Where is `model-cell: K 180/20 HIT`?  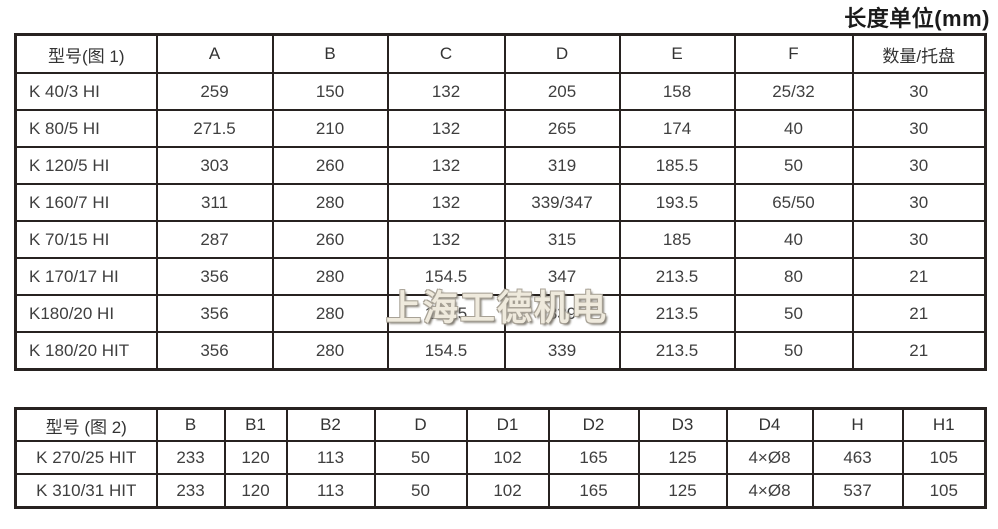
model-cell: K 180/20 HIT is located at coordinates (86, 351).